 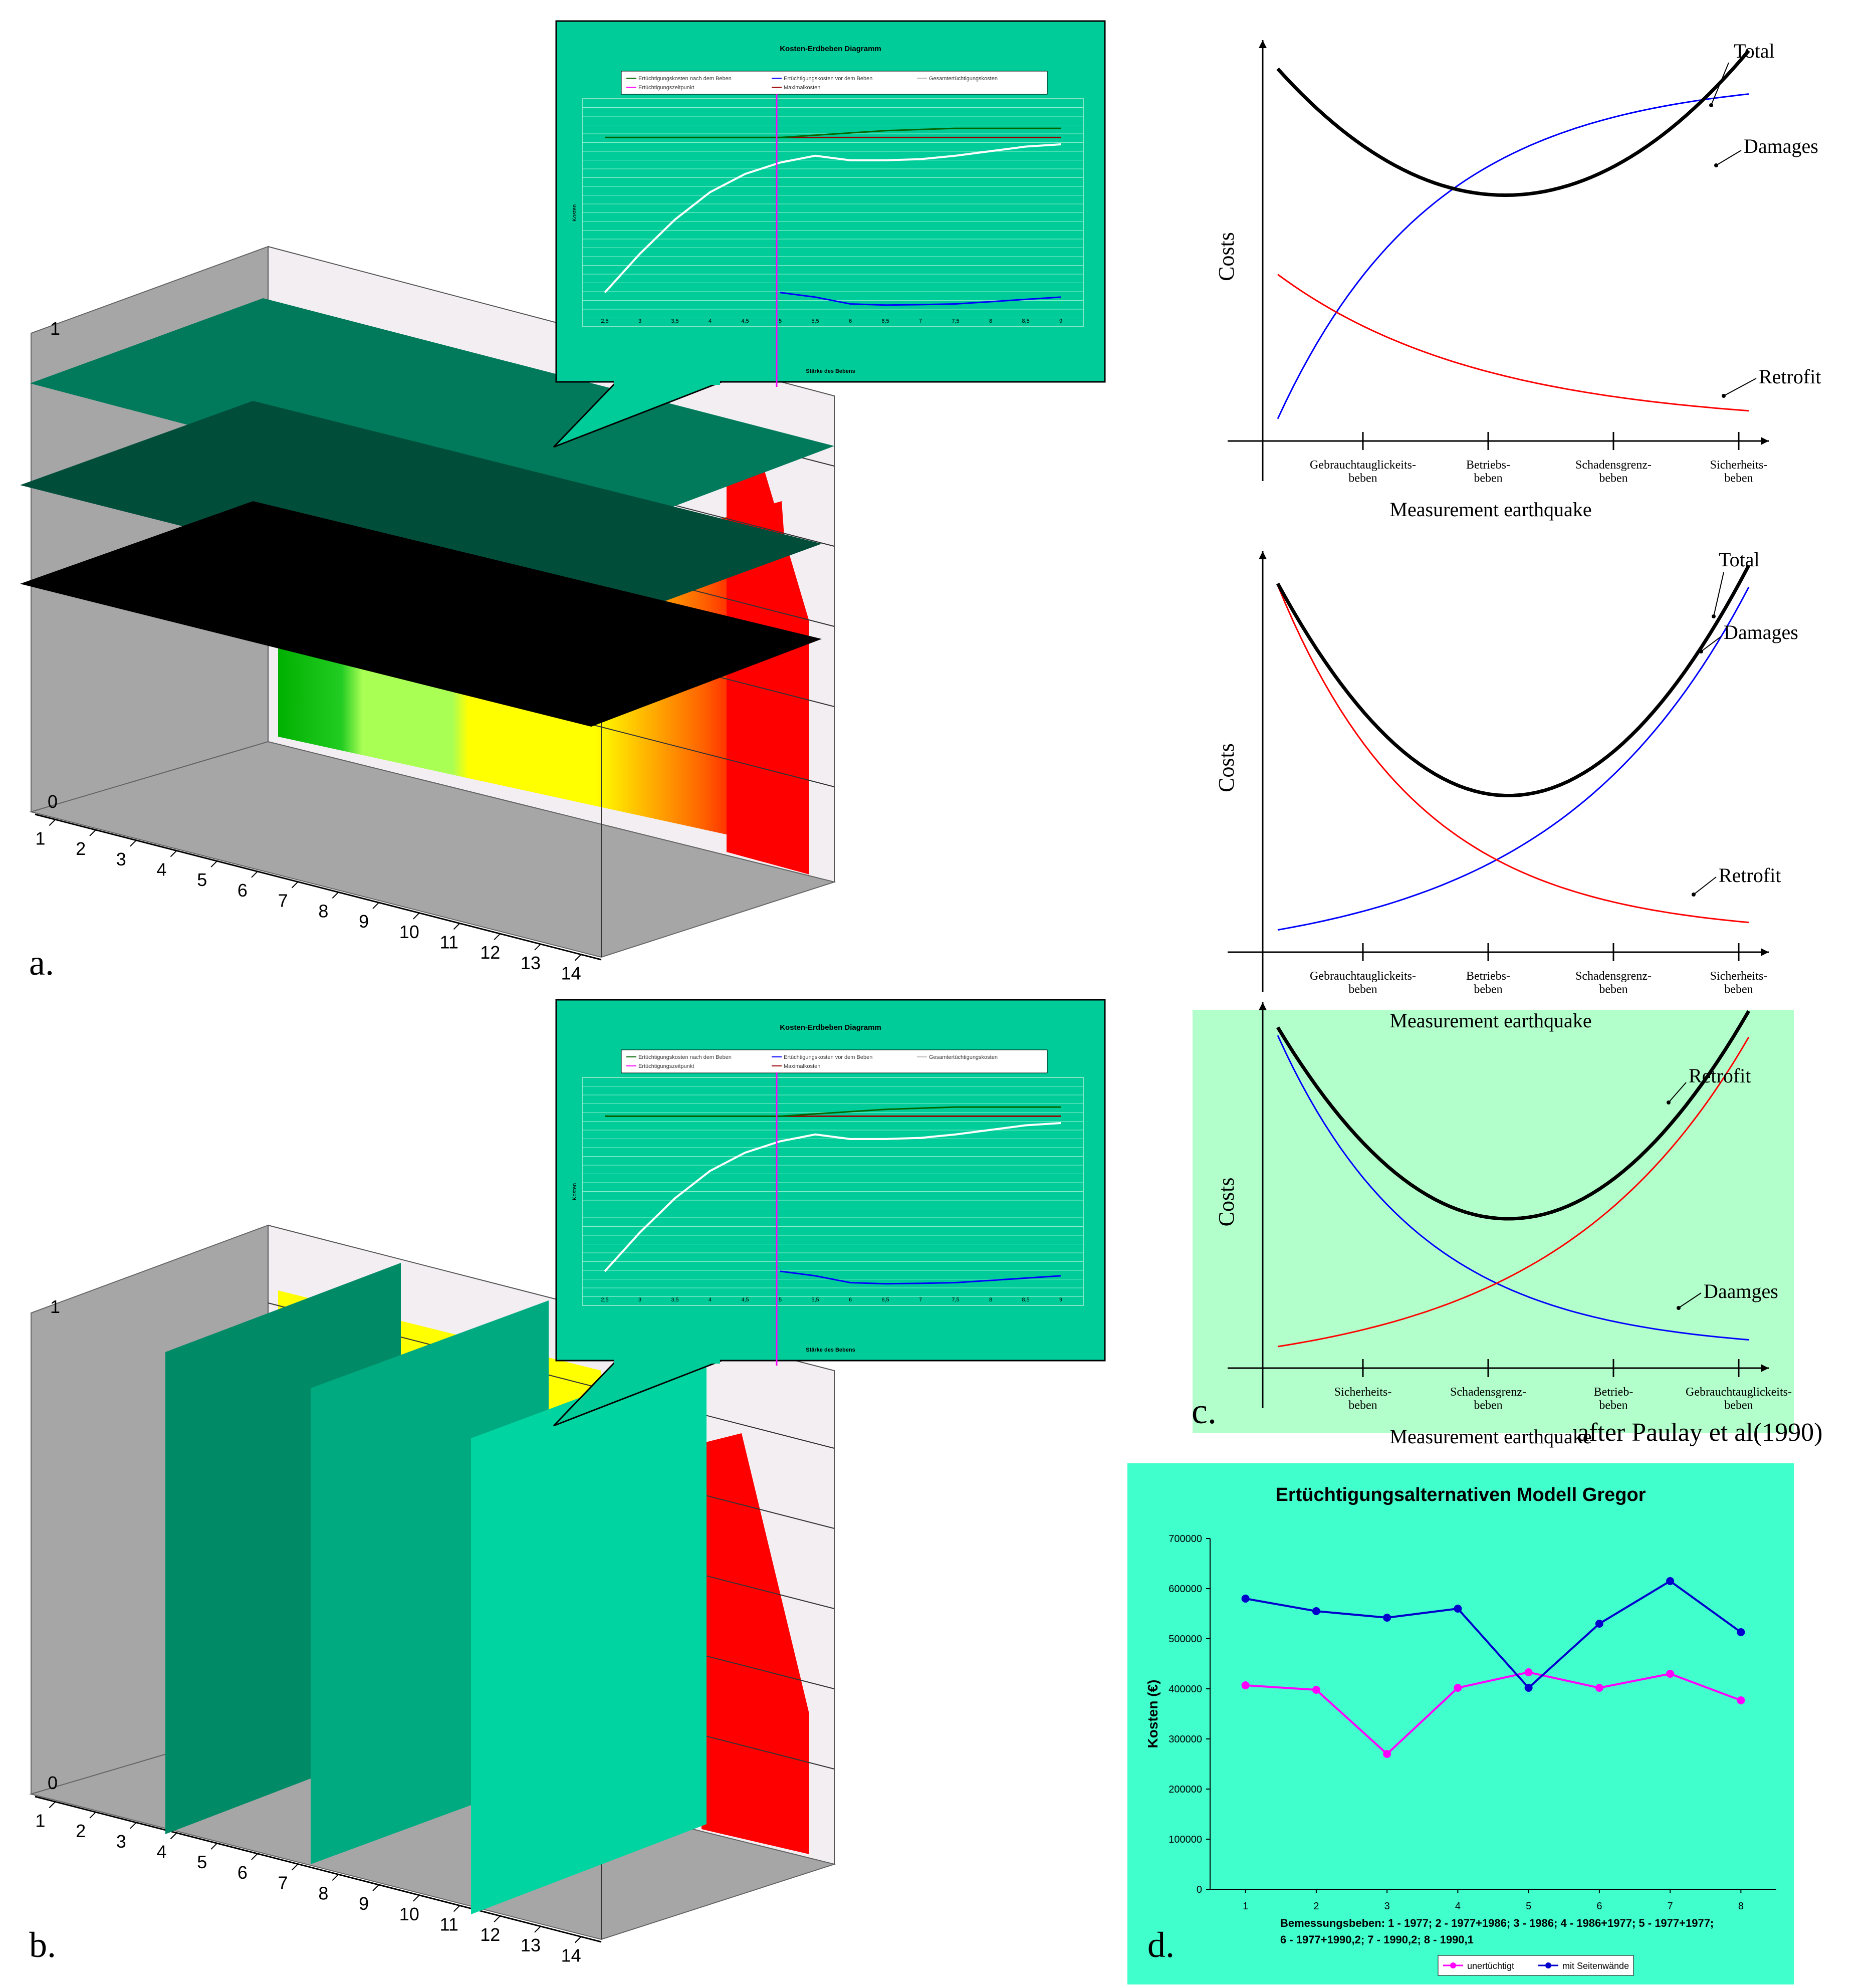 What do you see at coordinates (283, 1883) in the screenshot?
I see `depth-tick-label: 7` at bounding box center [283, 1883].